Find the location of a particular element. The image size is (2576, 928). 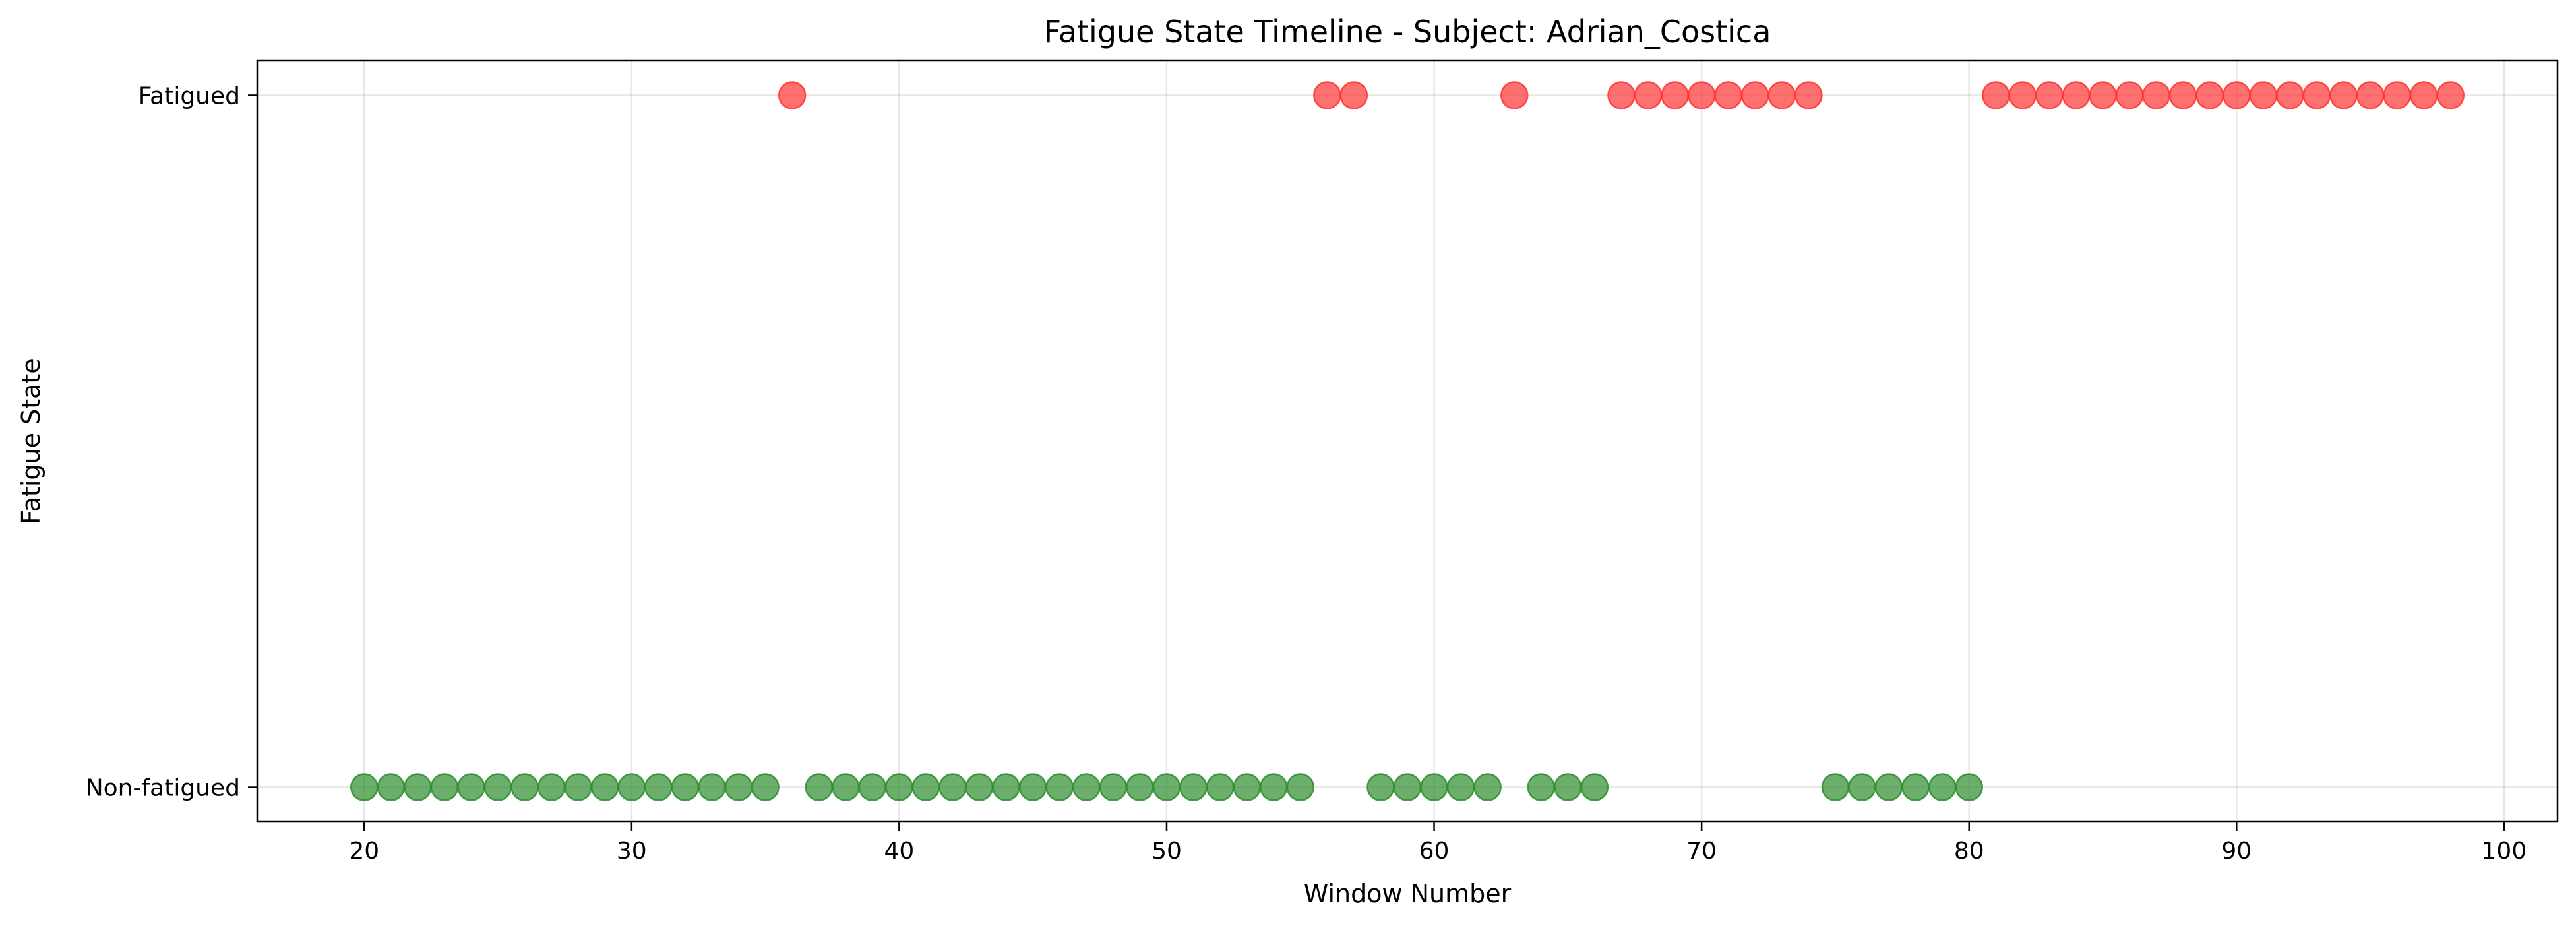

x-tick-label: 70 is located at coordinates (1701, 851).